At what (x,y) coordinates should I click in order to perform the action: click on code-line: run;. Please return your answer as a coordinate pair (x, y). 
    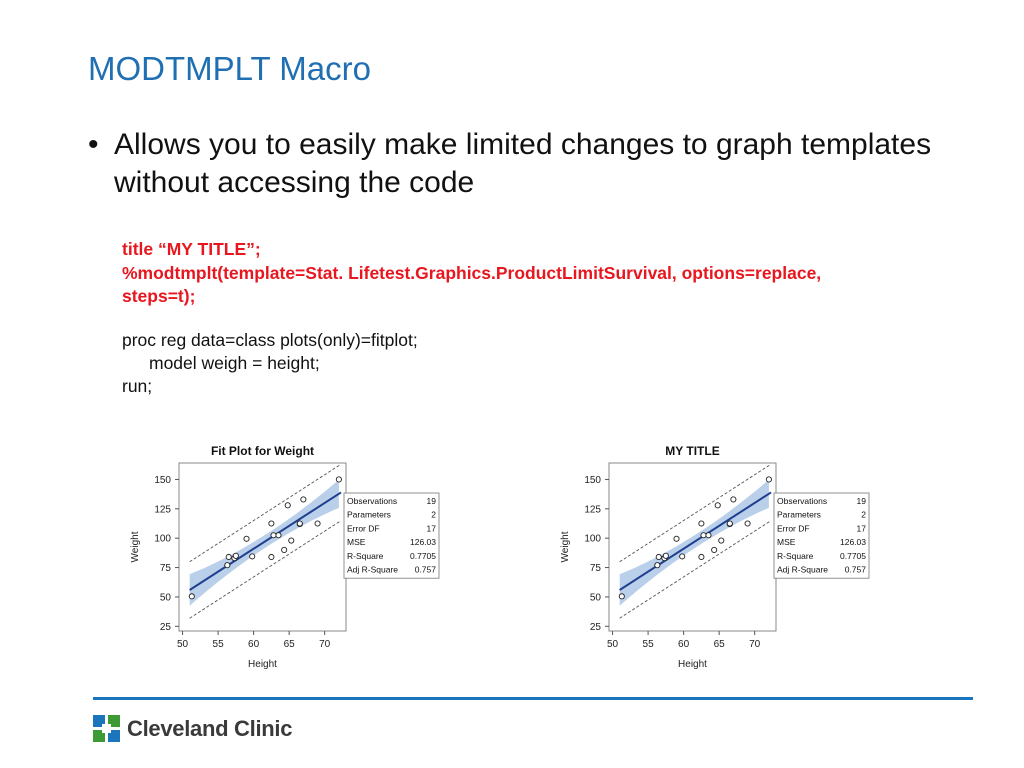
    Looking at the image, I should click on (137, 386).